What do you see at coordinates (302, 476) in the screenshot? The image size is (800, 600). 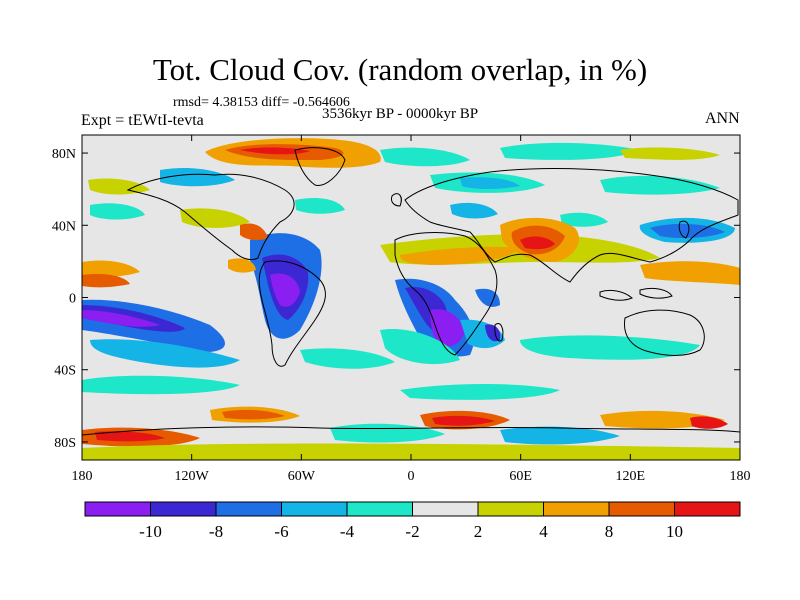 I see `lon-tick-label: 60W` at bounding box center [302, 476].